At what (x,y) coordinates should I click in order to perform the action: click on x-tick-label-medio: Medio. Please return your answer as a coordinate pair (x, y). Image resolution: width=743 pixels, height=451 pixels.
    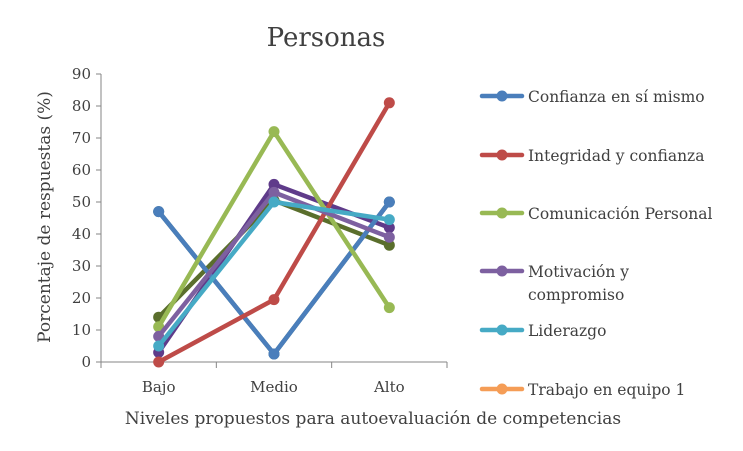
    Looking at the image, I should click on (274, 387).